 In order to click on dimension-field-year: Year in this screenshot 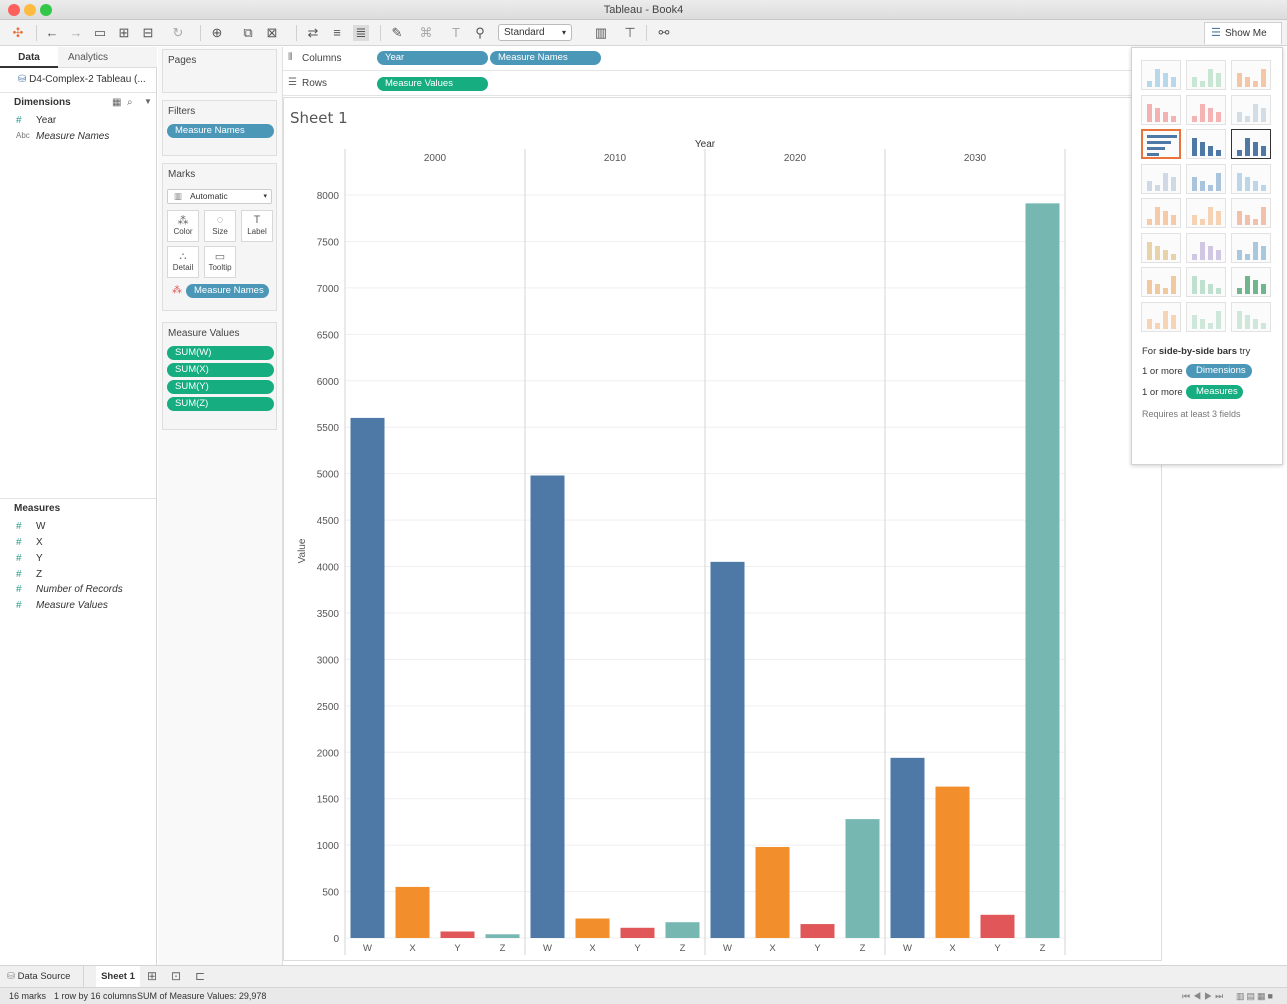, I will do `click(46, 120)`.